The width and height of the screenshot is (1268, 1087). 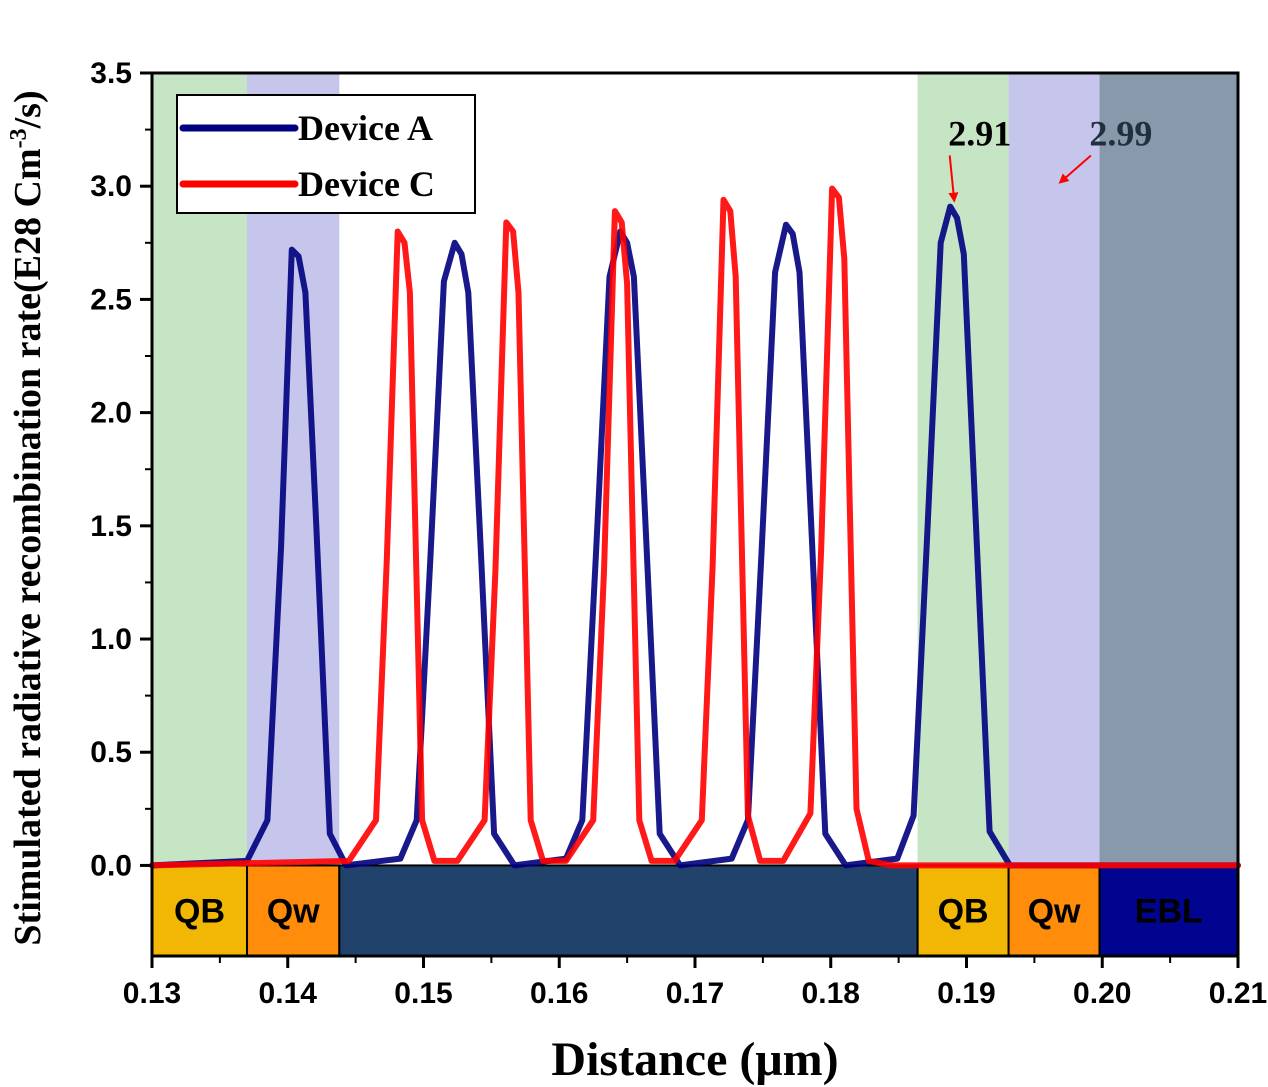 What do you see at coordinates (365, 128) in the screenshot?
I see `legend-label-device-a: Device A` at bounding box center [365, 128].